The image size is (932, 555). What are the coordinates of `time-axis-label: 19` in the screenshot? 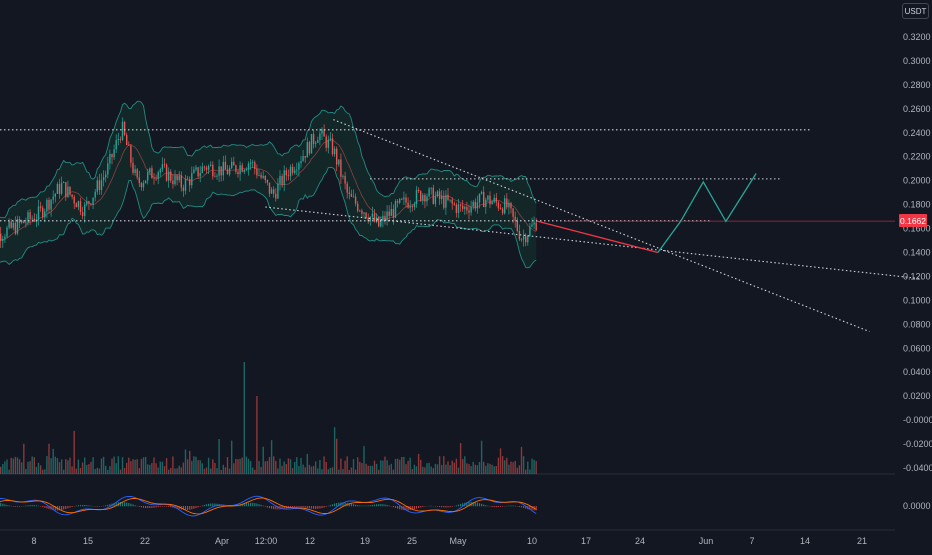 It's located at (365, 541).